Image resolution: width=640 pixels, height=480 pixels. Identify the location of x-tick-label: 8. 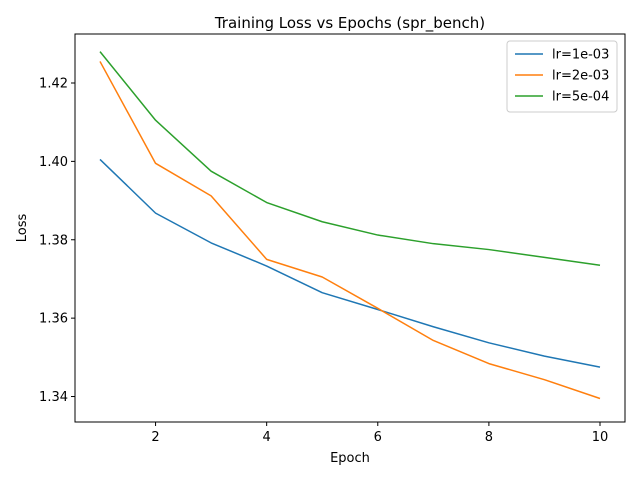
(489, 437).